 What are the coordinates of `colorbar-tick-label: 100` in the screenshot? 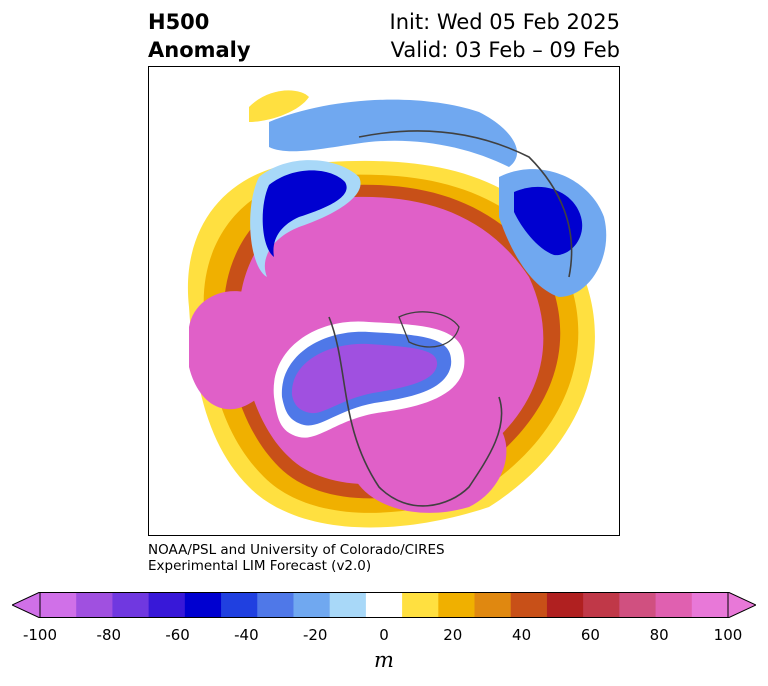 It's located at (728, 635).